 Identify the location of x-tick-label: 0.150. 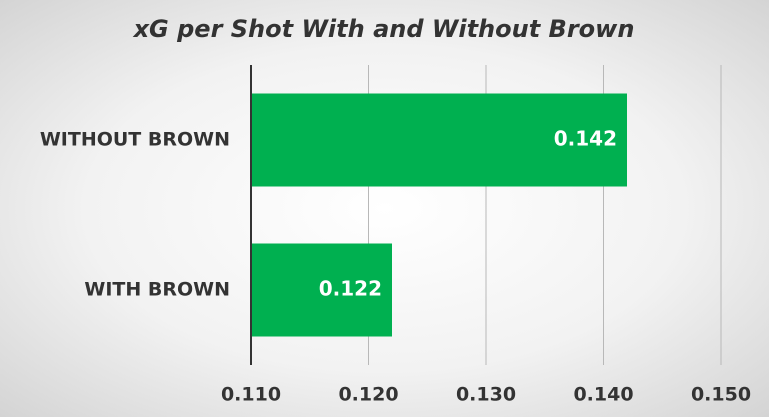
(721, 395).